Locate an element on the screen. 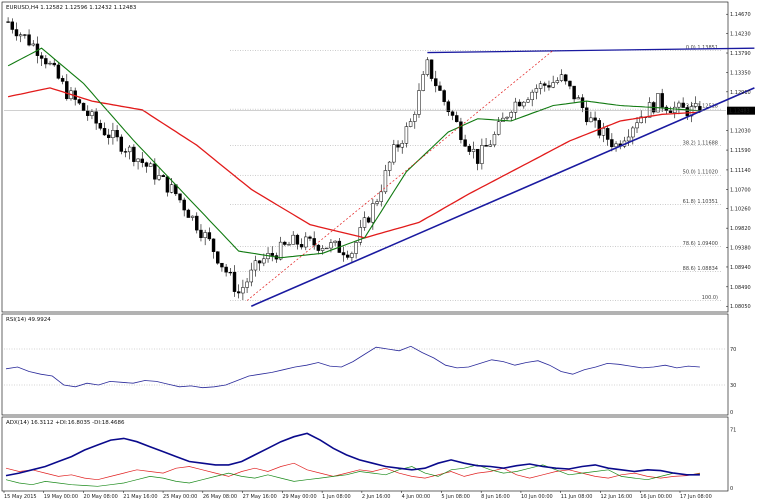  y-tick-label: 1.14230 is located at coordinates (740, 35).